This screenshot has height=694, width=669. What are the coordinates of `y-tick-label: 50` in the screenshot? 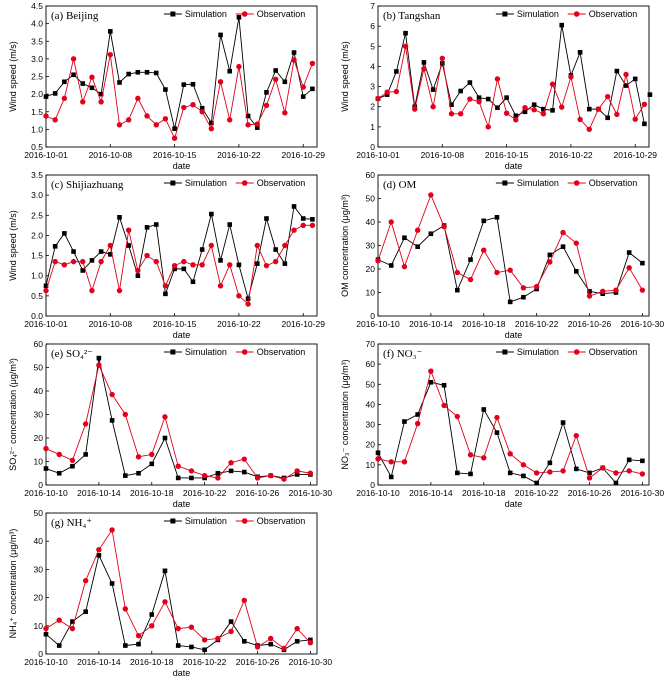 It's located at (39, 368).